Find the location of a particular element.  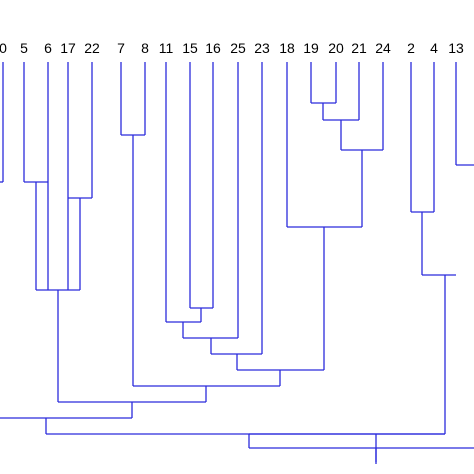

leaf-label: 15 is located at coordinates (190, 48).